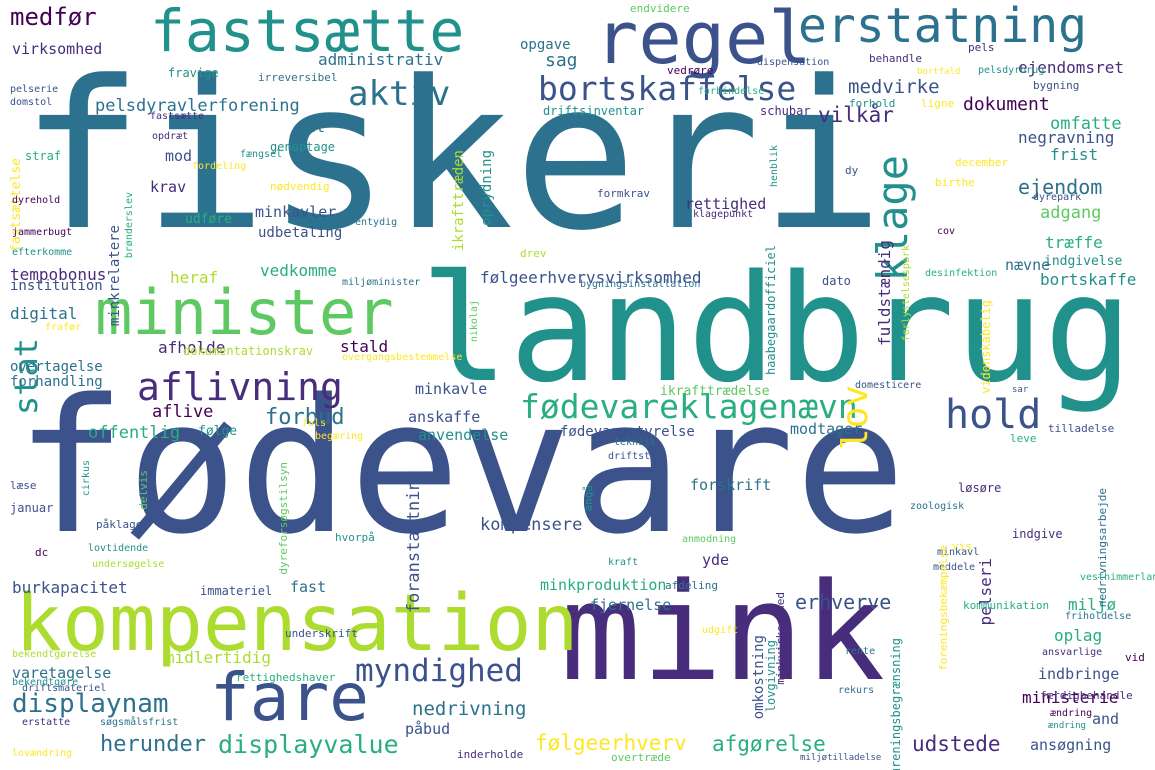 The width and height of the screenshot is (1155, 770). What do you see at coordinates (381, 59) in the screenshot?
I see `word-45: administrativ` at bounding box center [381, 59].